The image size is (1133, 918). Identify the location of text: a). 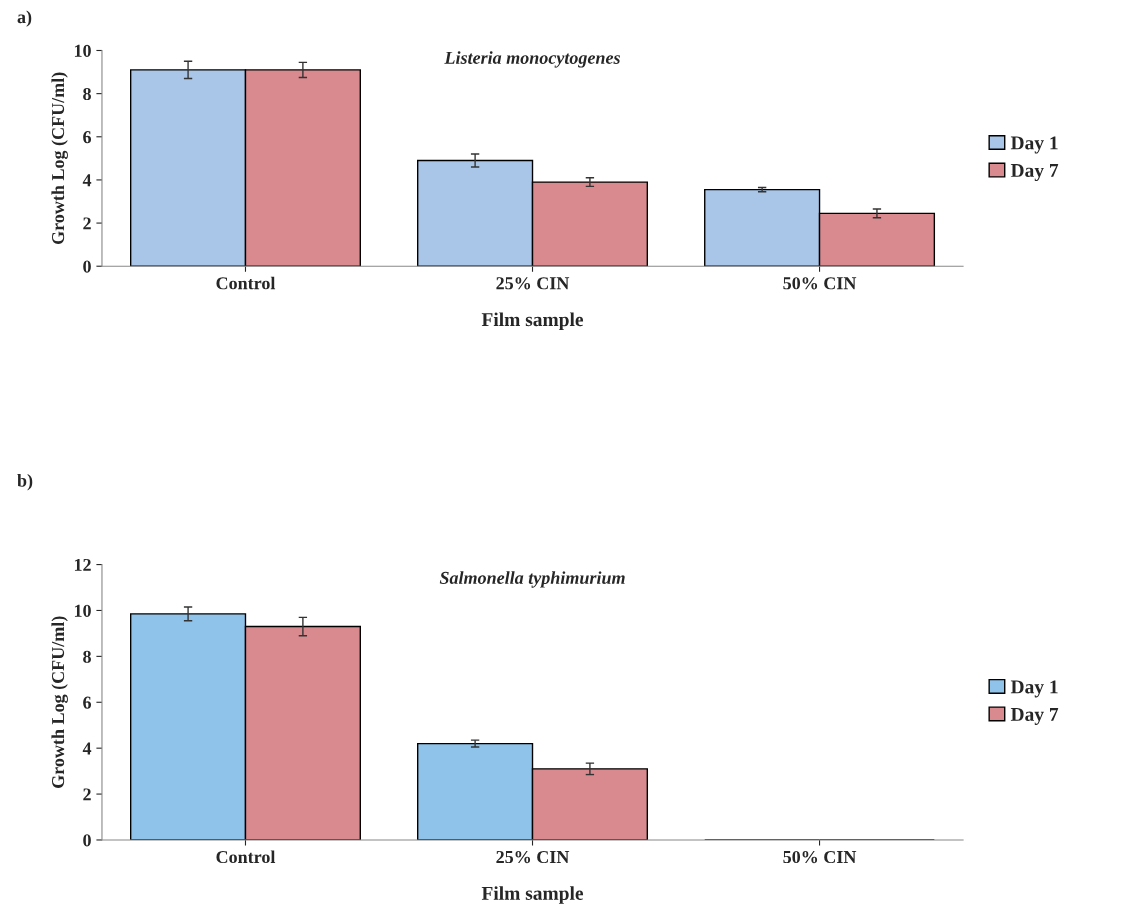
(24, 18).